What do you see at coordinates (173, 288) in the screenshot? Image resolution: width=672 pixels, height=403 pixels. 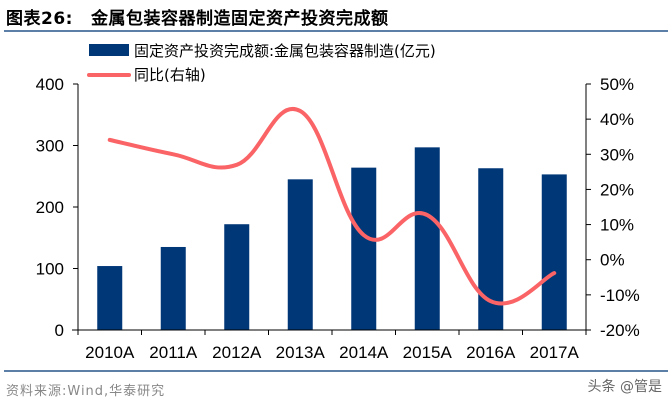 I see `bar-2011A` at bounding box center [173, 288].